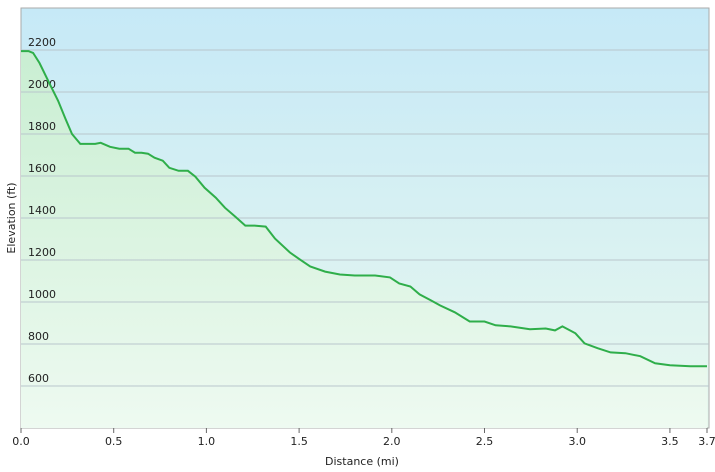  What do you see at coordinates (38, 336) in the screenshot?
I see `y-tick-label: 800` at bounding box center [38, 336].